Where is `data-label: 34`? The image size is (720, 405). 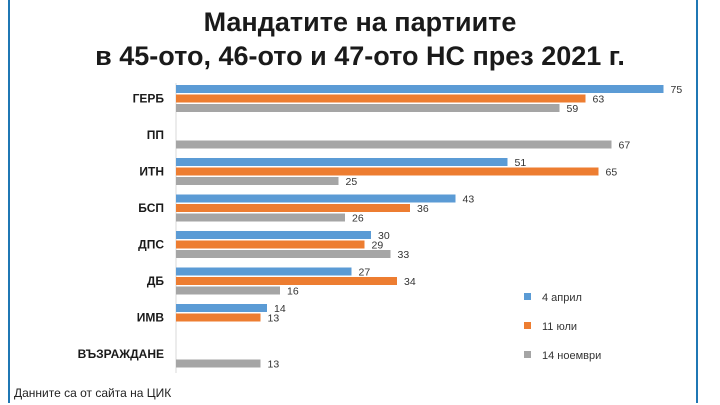
data-label: 34 is located at coordinates (410, 282).